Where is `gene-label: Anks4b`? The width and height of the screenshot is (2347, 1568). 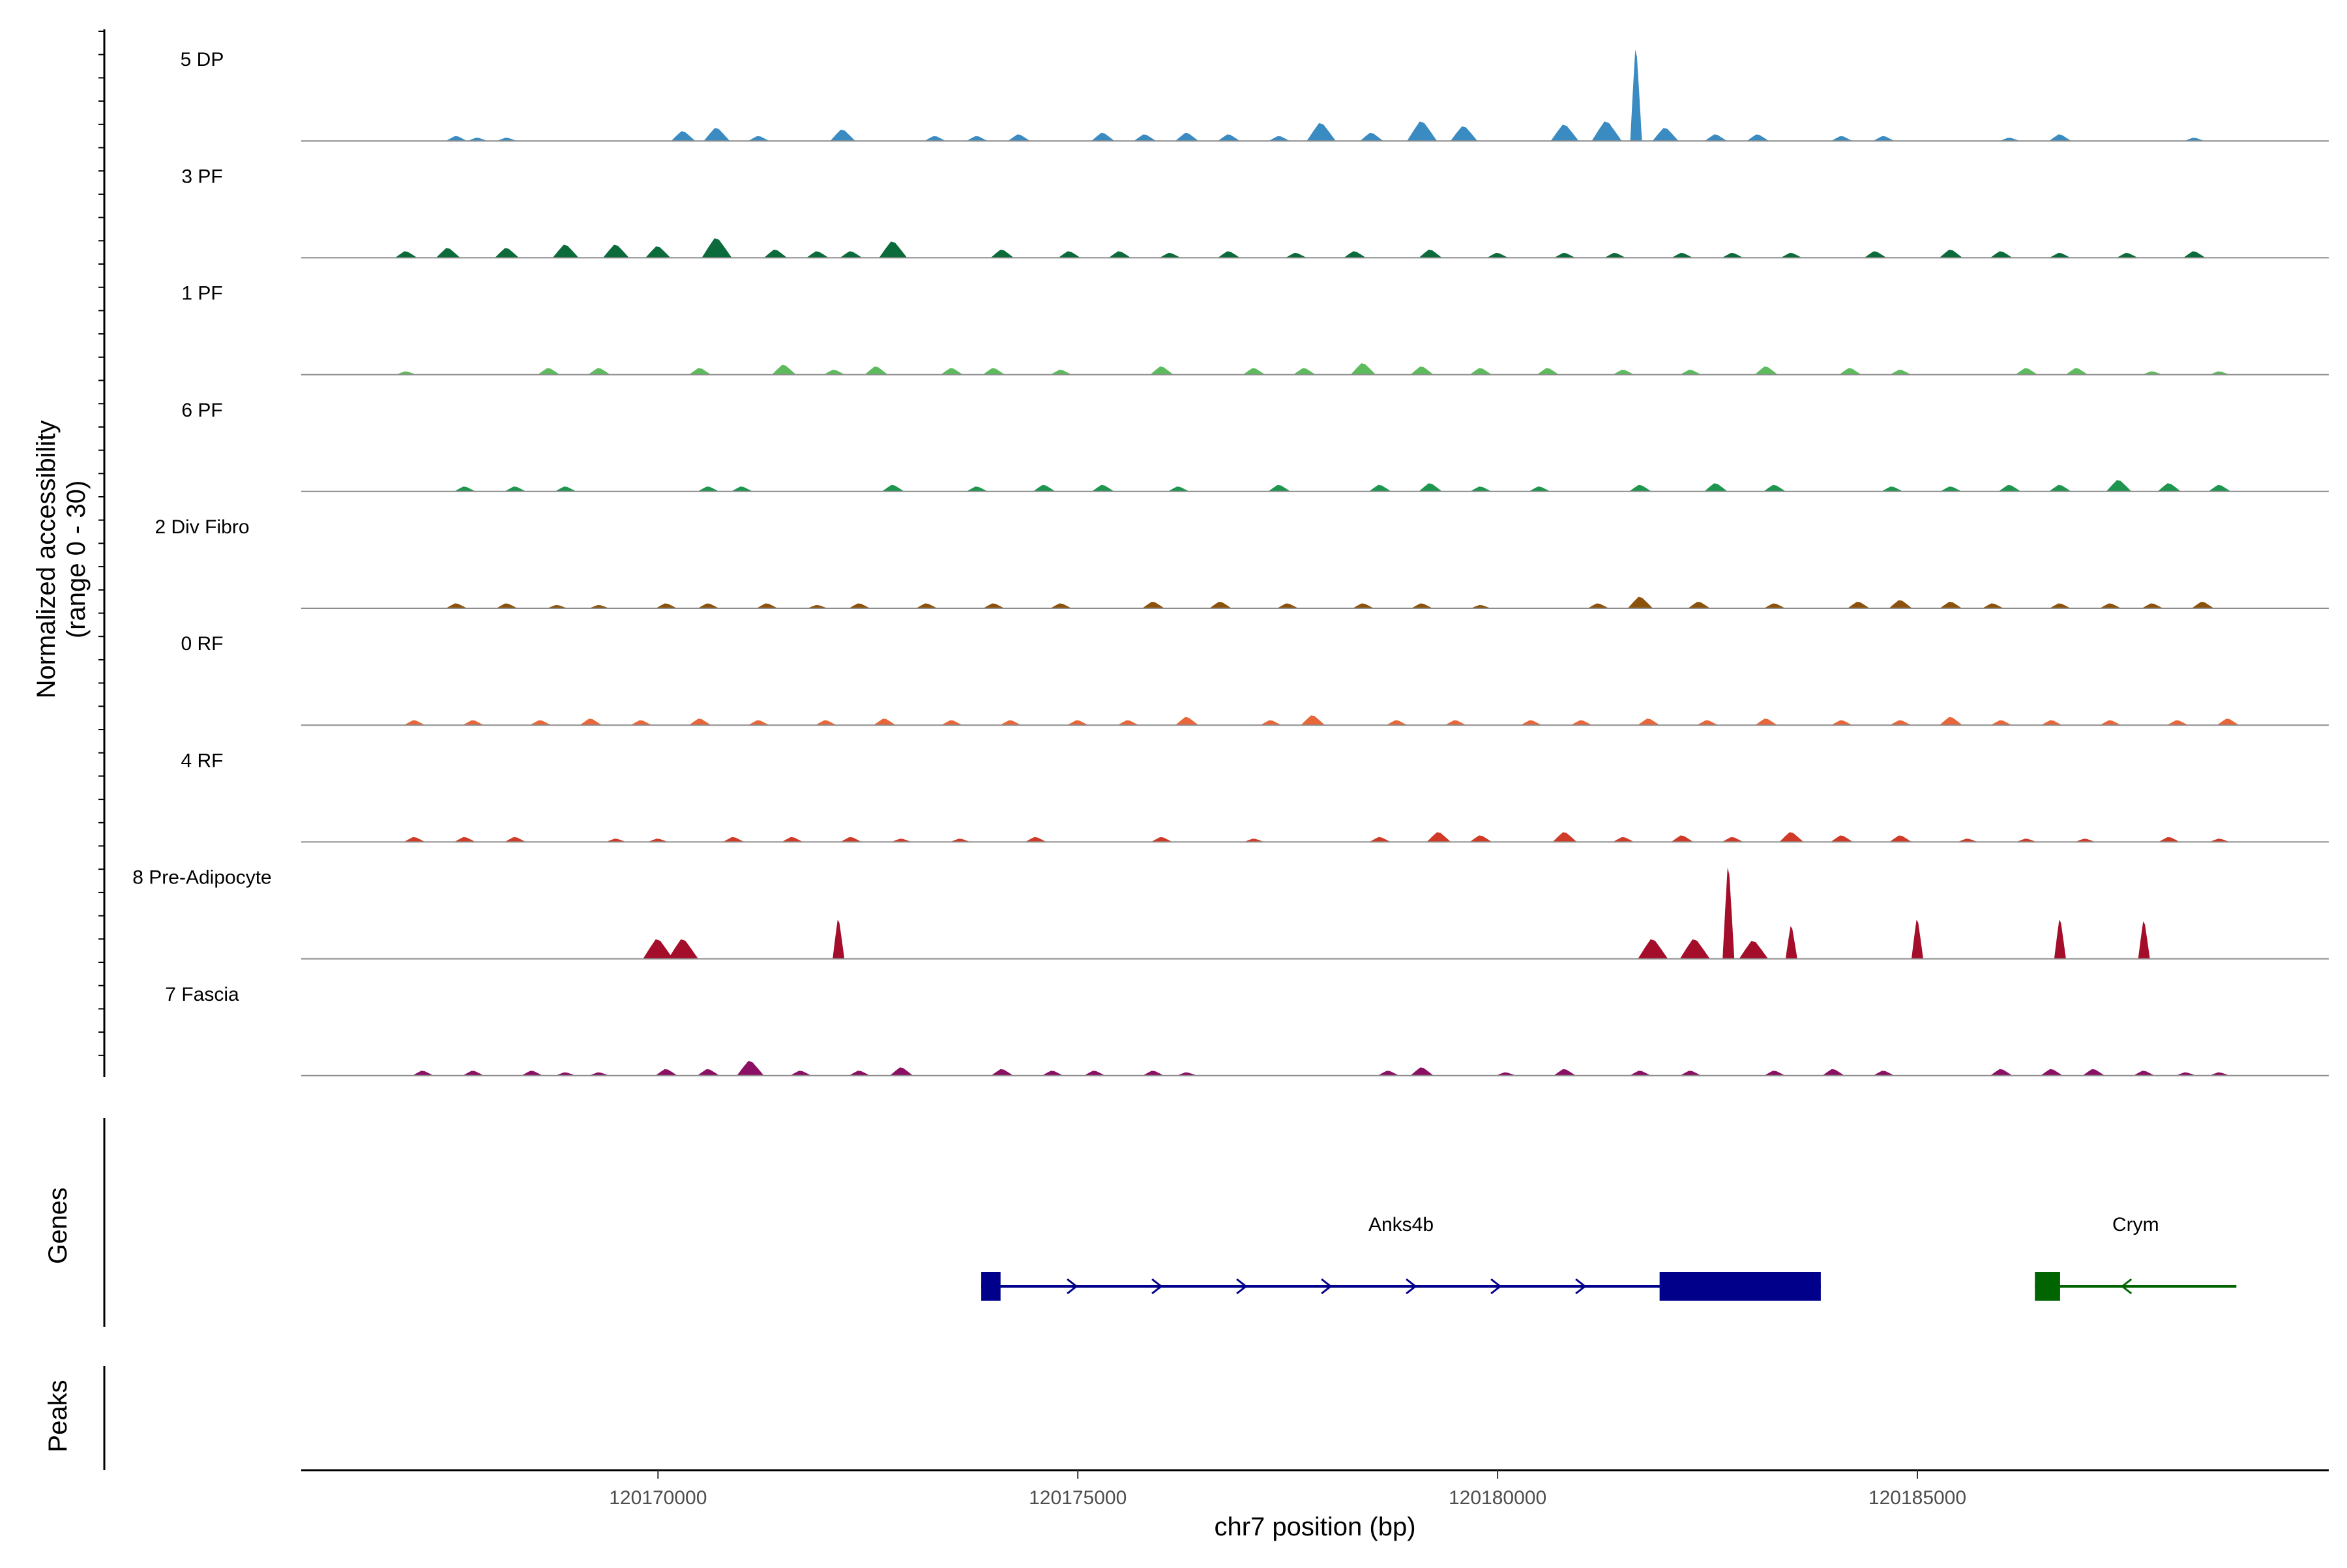 gene-label: Anks4b is located at coordinates (1401, 1225).